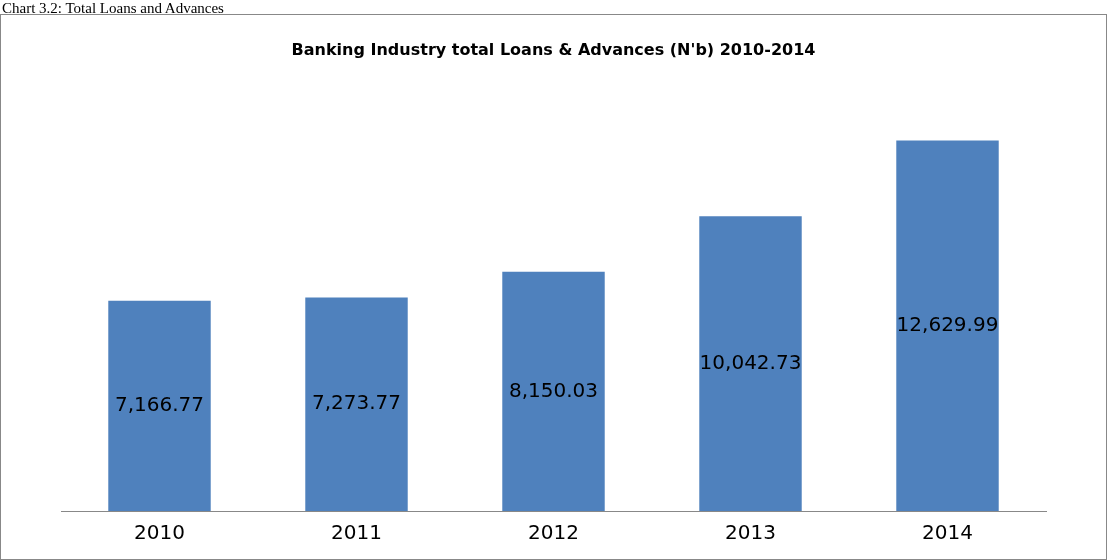 This screenshot has height=560, width=1107. What do you see at coordinates (356, 532) in the screenshot?
I see `x-tick-label: 2011` at bounding box center [356, 532].